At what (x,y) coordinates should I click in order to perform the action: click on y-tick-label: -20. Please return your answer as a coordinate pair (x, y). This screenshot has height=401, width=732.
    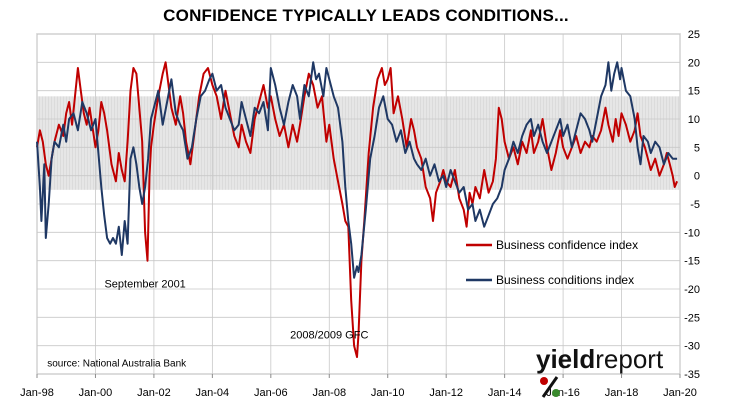
    Looking at the image, I should click on (692, 290).